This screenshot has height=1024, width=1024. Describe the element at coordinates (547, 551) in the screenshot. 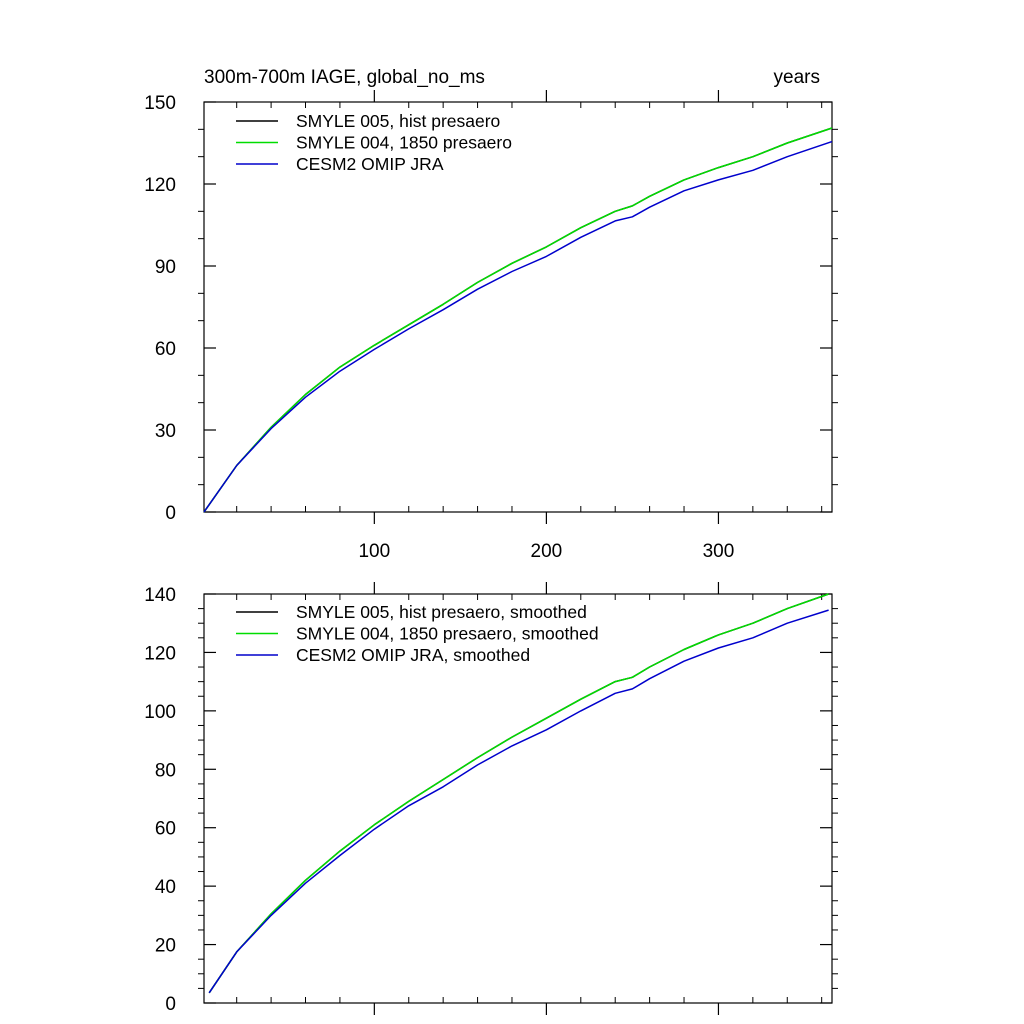

I see `x-tick-label: 200` at that location.